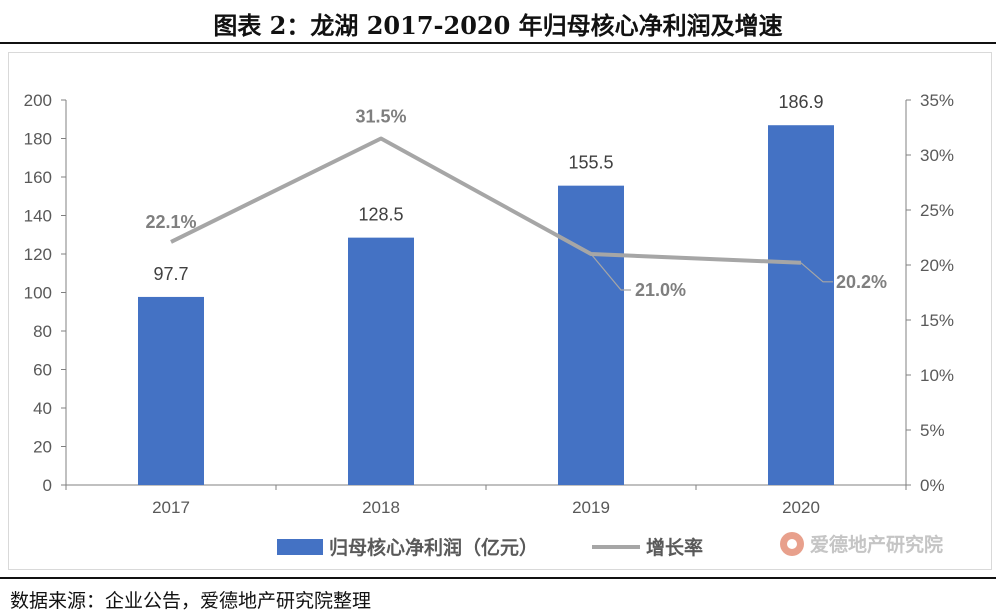 The width and height of the screenshot is (996, 613). What do you see at coordinates (486, 200) in the screenshot?
I see `growth-rate-line` at bounding box center [486, 200].